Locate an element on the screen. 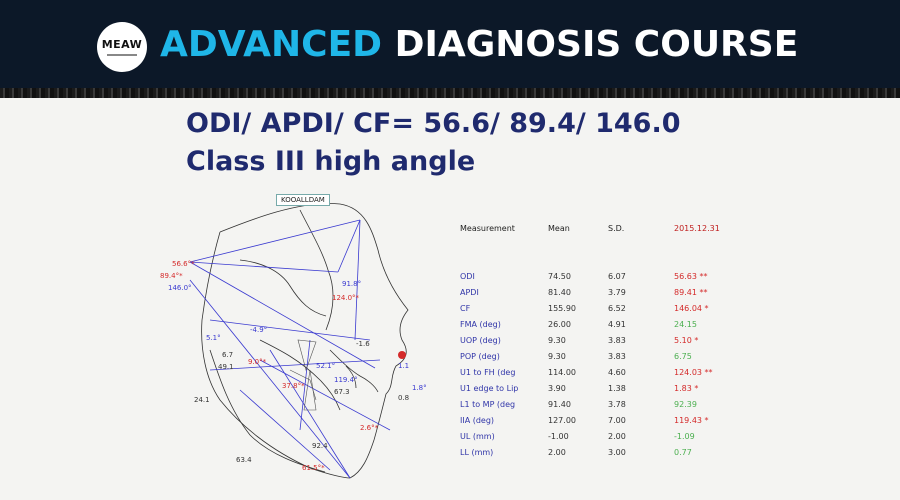 The image size is (900, 500). meaw-logo: MEAW is located at coordinates (122, 47).